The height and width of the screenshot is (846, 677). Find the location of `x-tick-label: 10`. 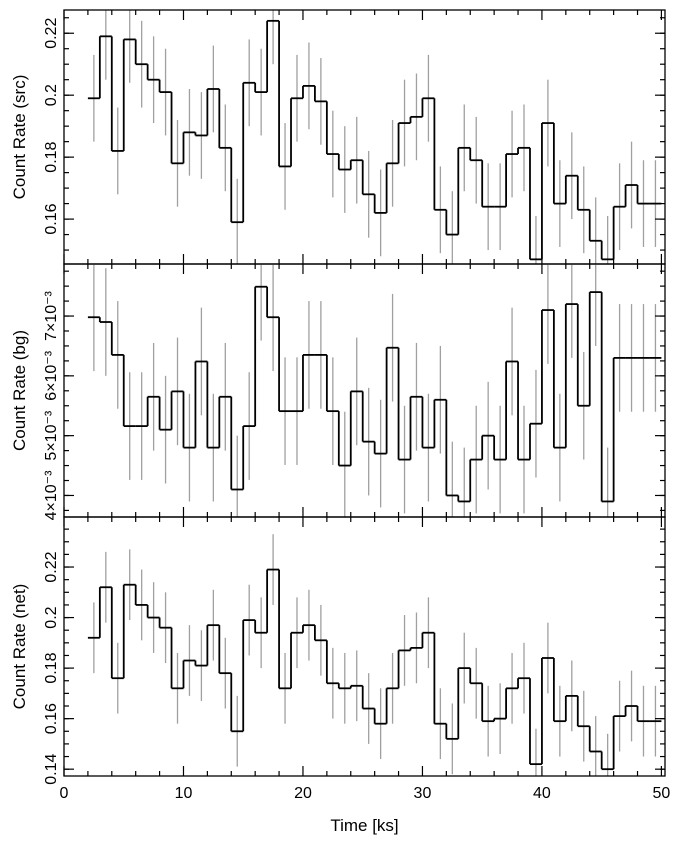

x-tick-label: 10 is located at coordinates (184, 793).